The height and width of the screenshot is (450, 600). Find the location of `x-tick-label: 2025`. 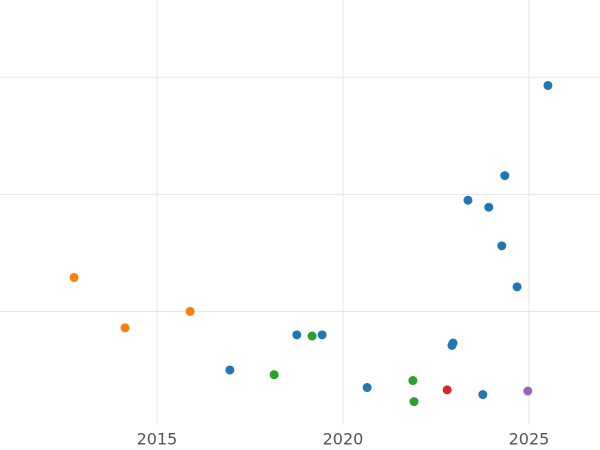

x-tick-label: 2025 is located at coordinates (529, 439).